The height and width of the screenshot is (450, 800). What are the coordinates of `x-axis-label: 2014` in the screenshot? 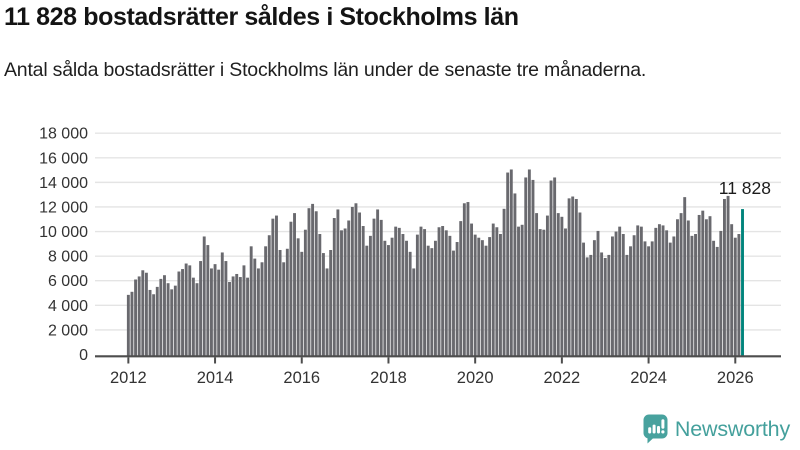 It's located at (215, 378).